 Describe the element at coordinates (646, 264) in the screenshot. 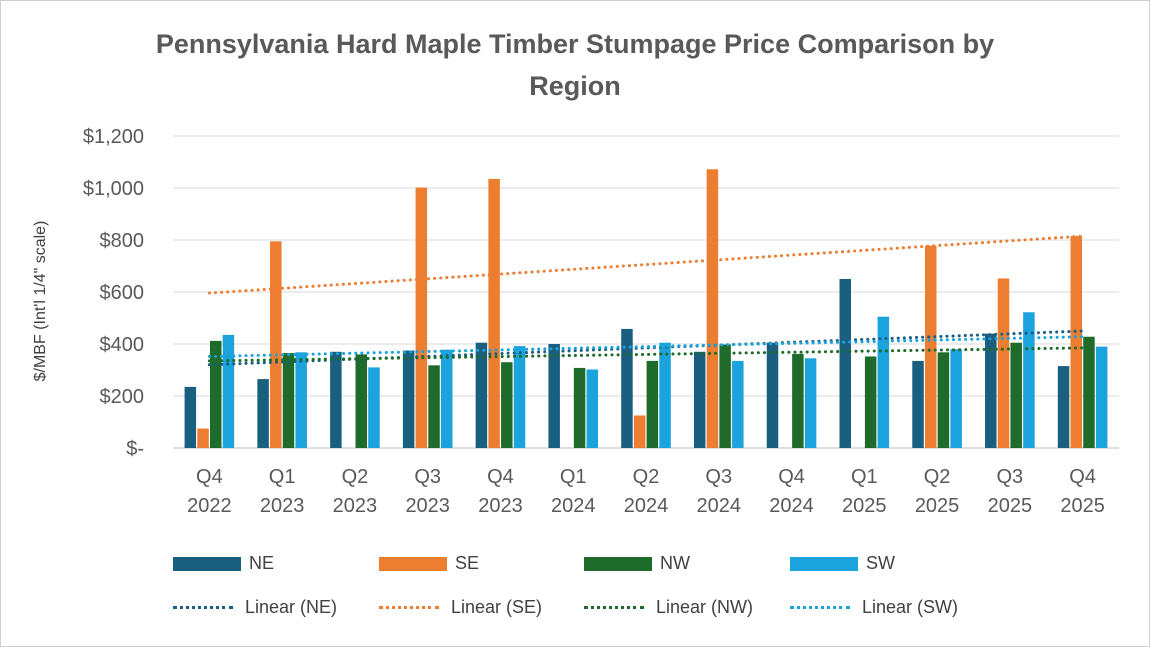

I see `trendline-linear-se` at that location.